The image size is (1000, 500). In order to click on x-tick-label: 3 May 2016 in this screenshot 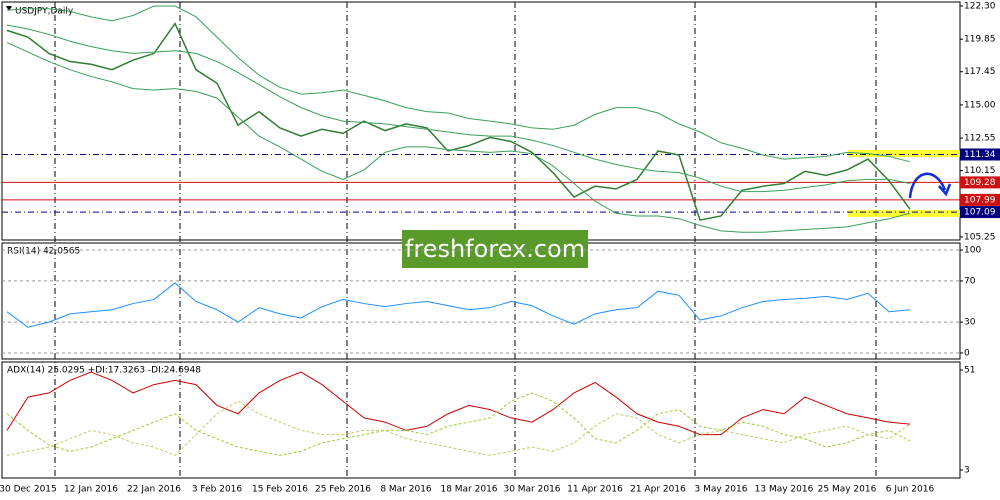, I will do `click(721, 490)`.